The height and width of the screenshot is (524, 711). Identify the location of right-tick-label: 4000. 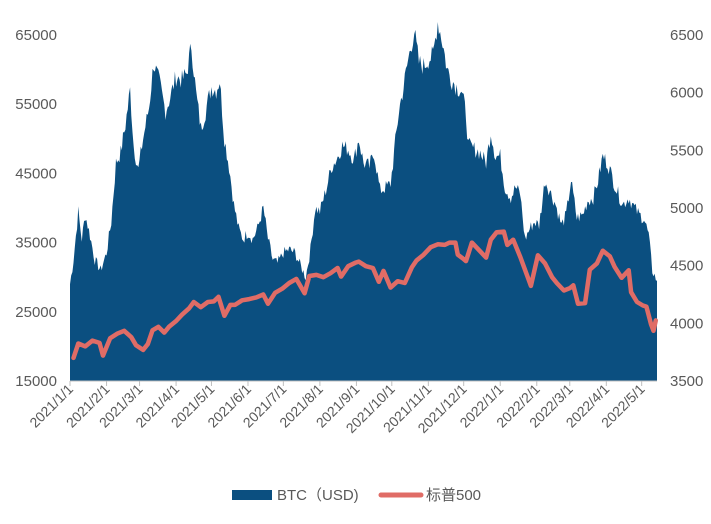
(686, 323).